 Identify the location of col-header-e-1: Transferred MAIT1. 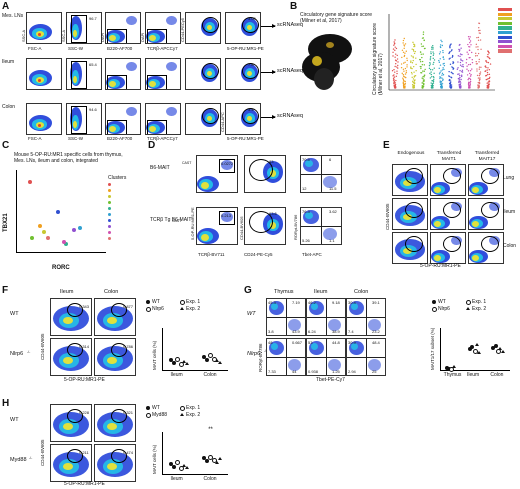
(449, 156).